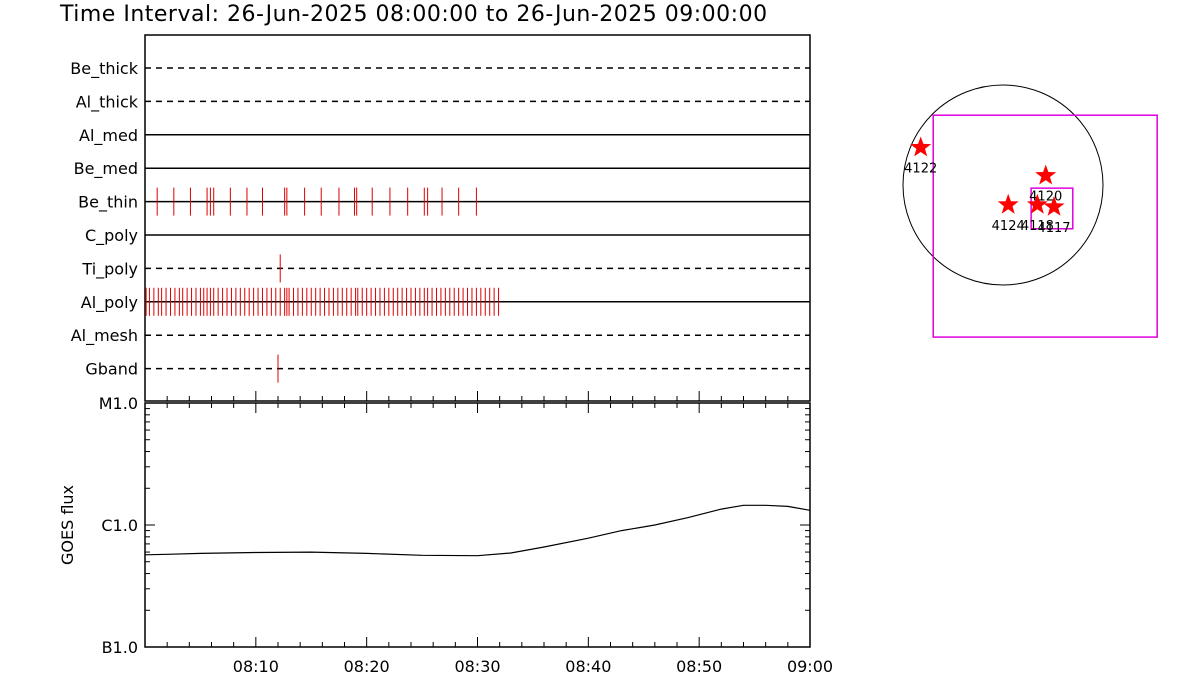 This screenshot has height=700, width=1200. What do you see at coordinates (120, 647) in the screenshot?
I see `y-tick-label: B1.0` at bounding box center [120, 647].